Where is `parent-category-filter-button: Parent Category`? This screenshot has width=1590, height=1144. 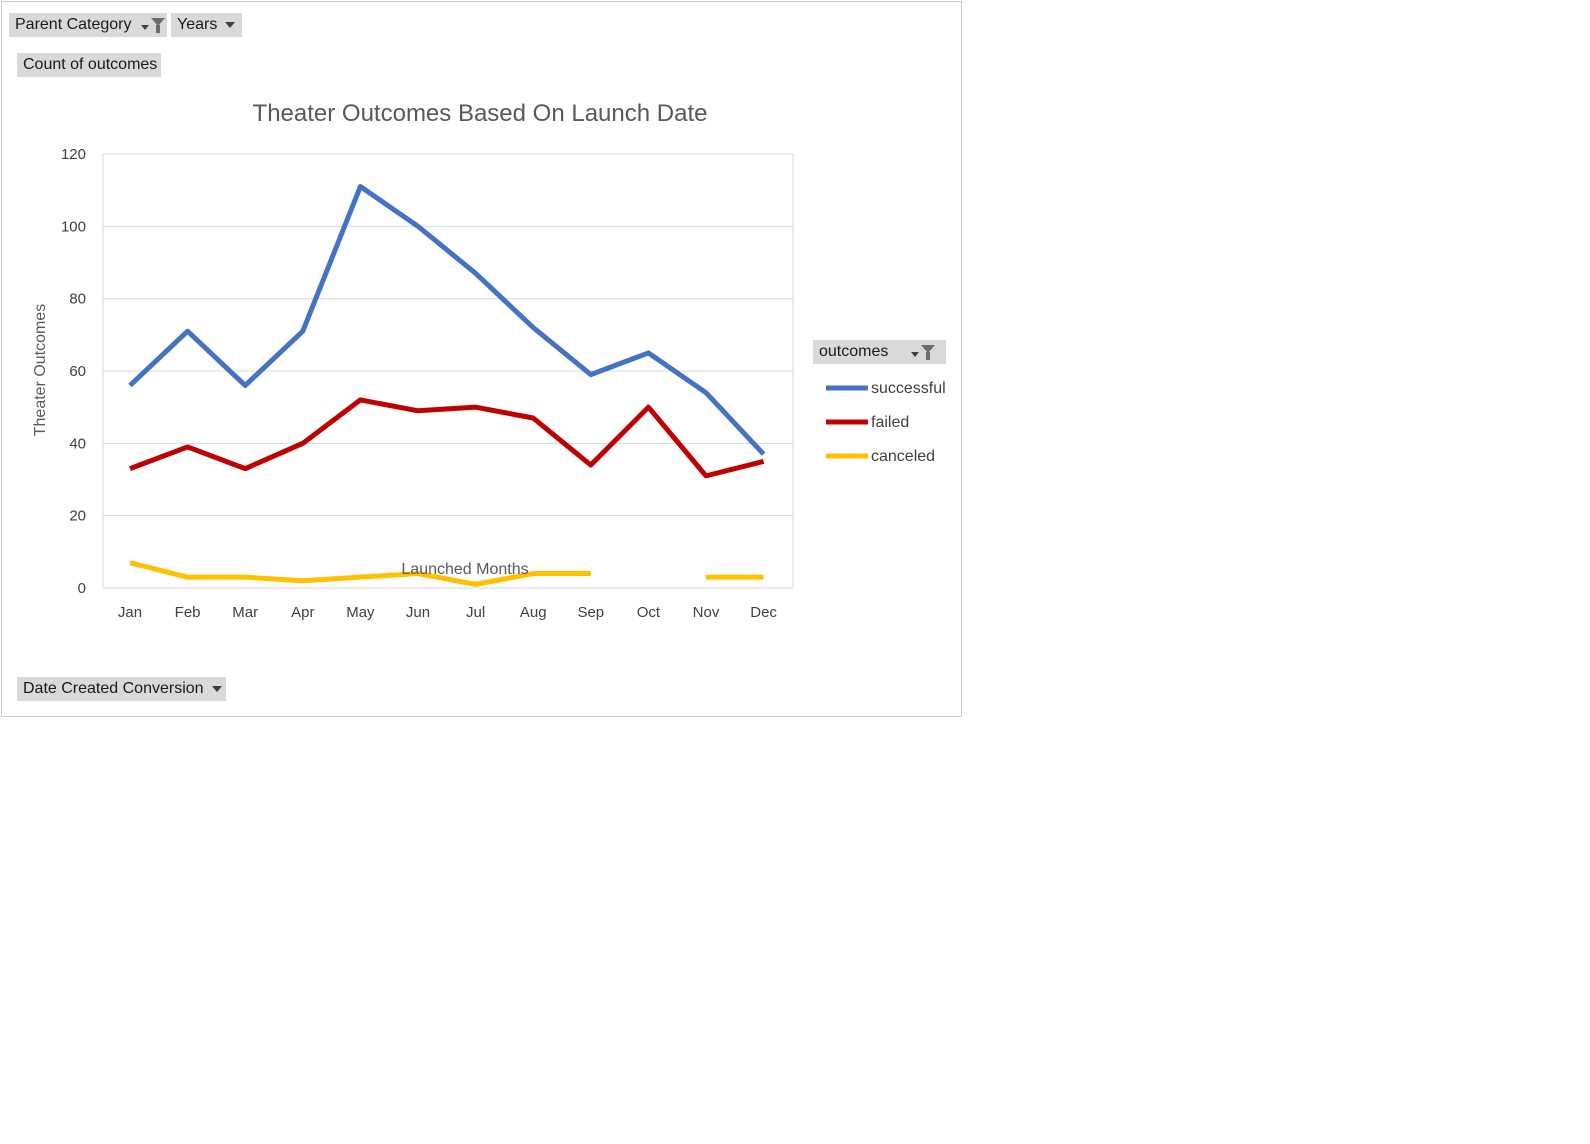
parent-category-filter-button: Parent Category is located at coordinates (88, 25).